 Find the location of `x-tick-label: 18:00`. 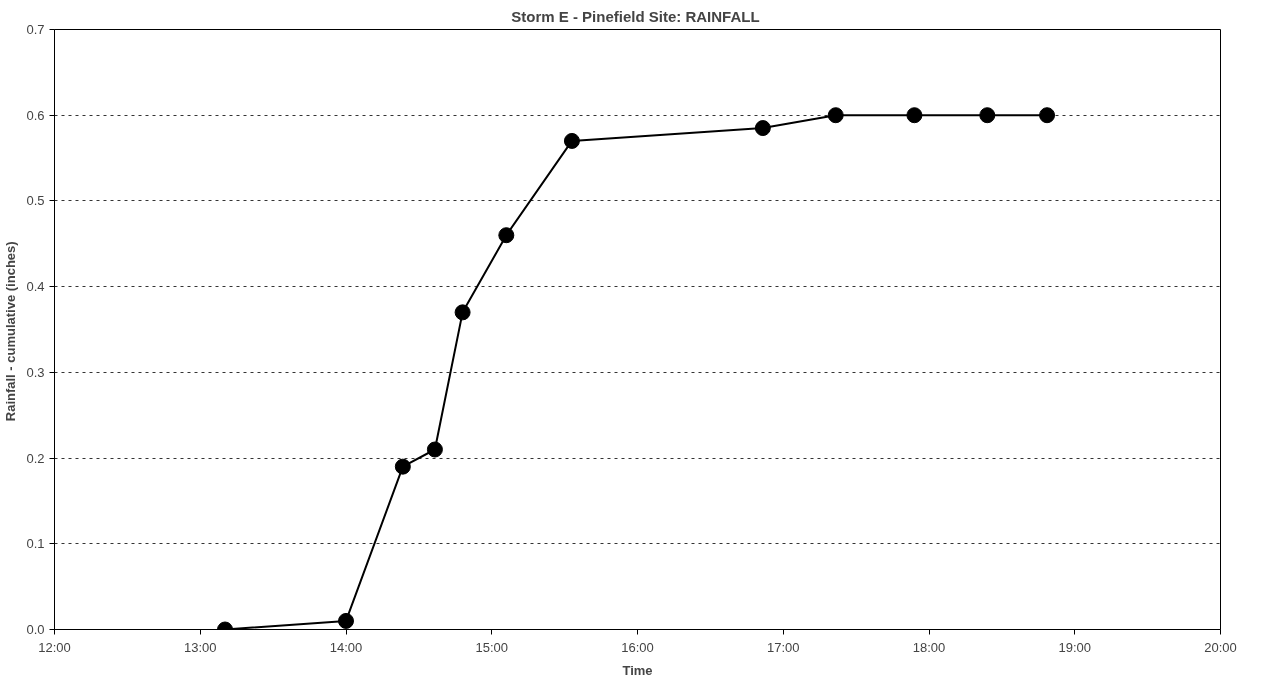

x-tick-label: 18:00 is located at coordinates (929, 647).